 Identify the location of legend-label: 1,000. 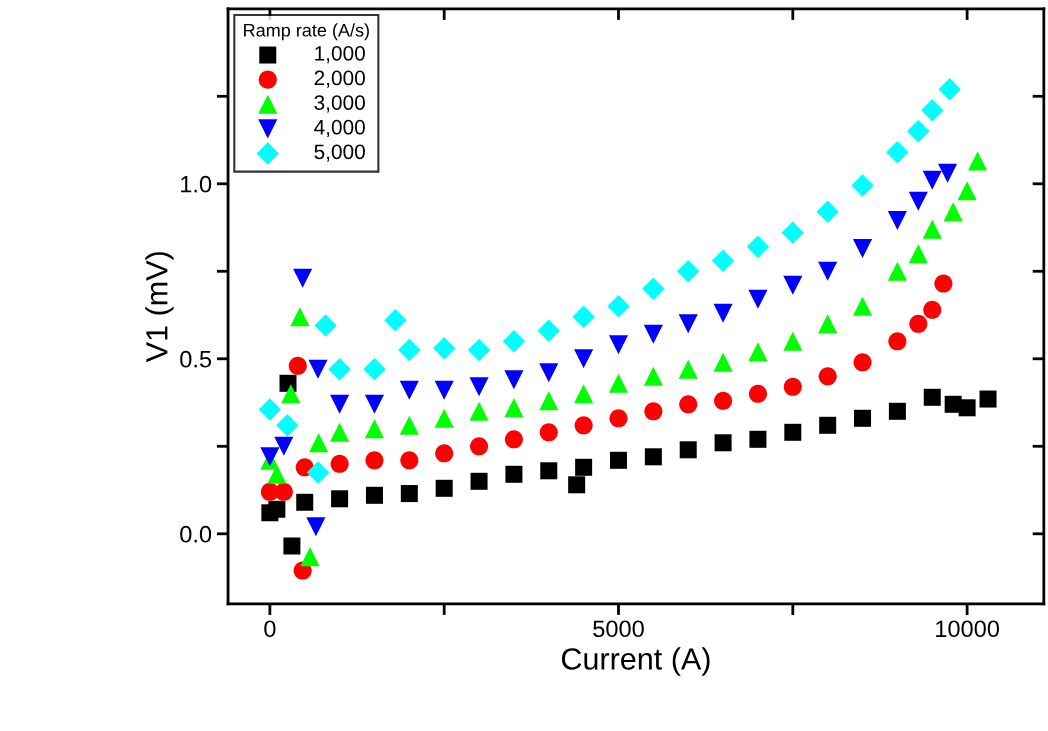
(340, 54).